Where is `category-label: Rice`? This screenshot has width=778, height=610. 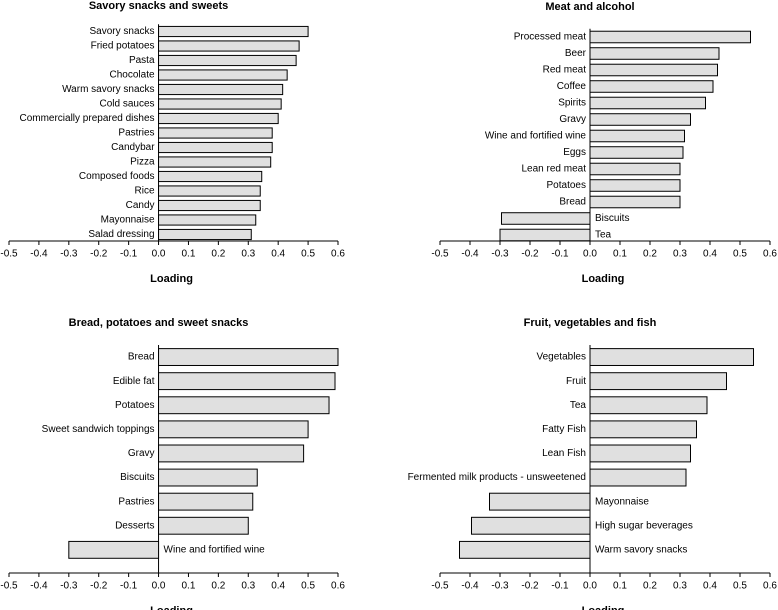
category-label: Rice is located at coordinates (145, 191).